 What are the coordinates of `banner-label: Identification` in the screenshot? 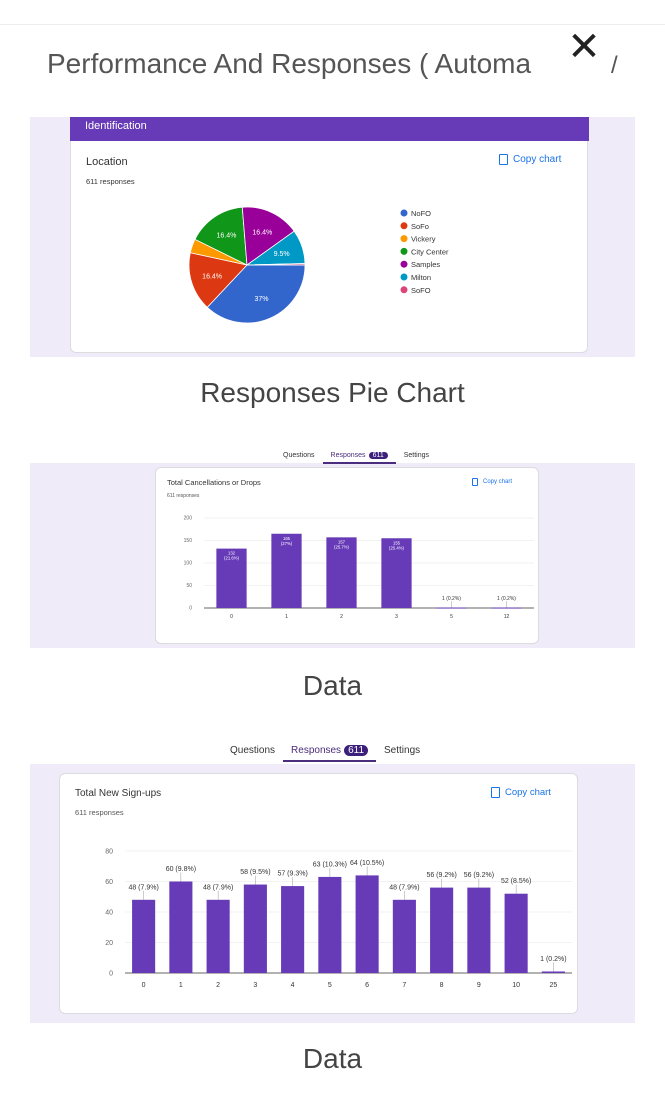 It's located at (116, 126).